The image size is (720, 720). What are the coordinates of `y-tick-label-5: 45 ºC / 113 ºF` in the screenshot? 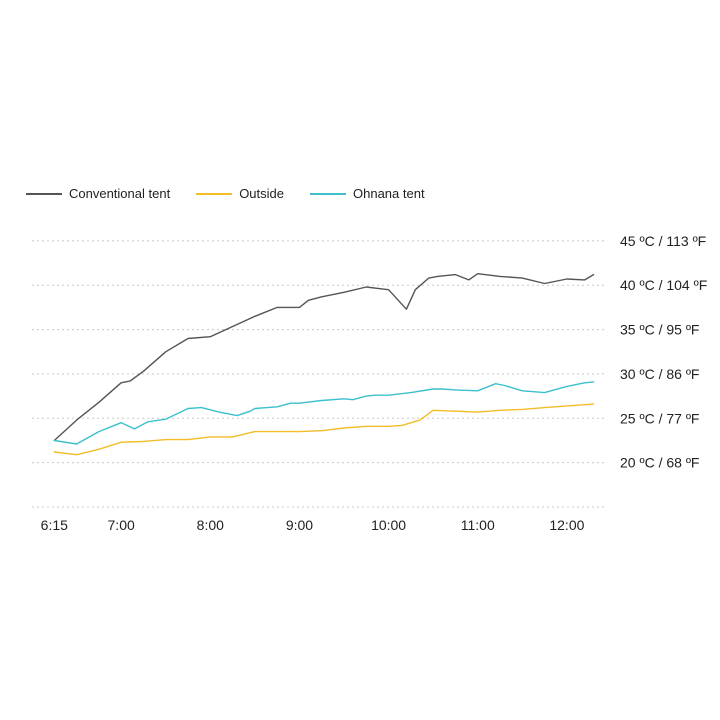 It's located at (663, 241).